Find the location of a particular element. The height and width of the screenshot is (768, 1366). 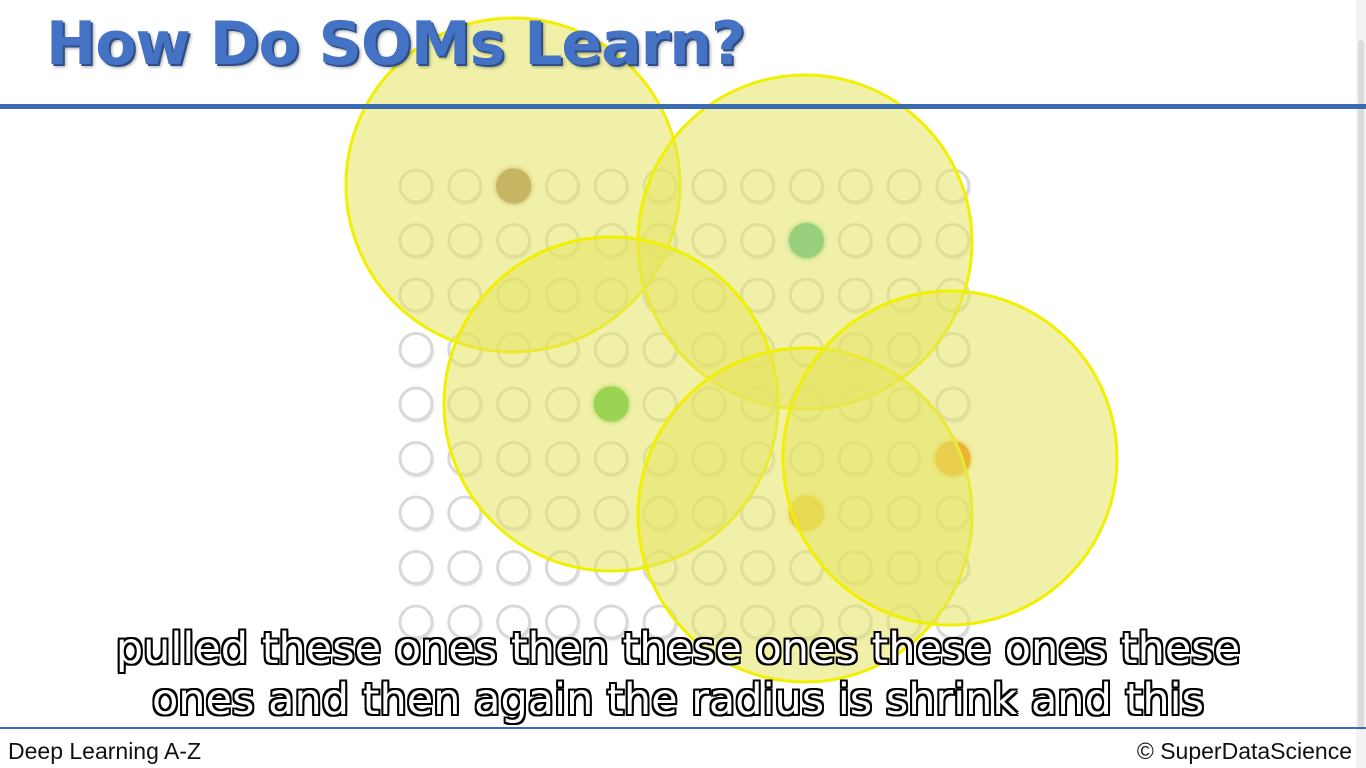

slide-title: How Do SOMs Learn? is located at coordinates (396, 44).